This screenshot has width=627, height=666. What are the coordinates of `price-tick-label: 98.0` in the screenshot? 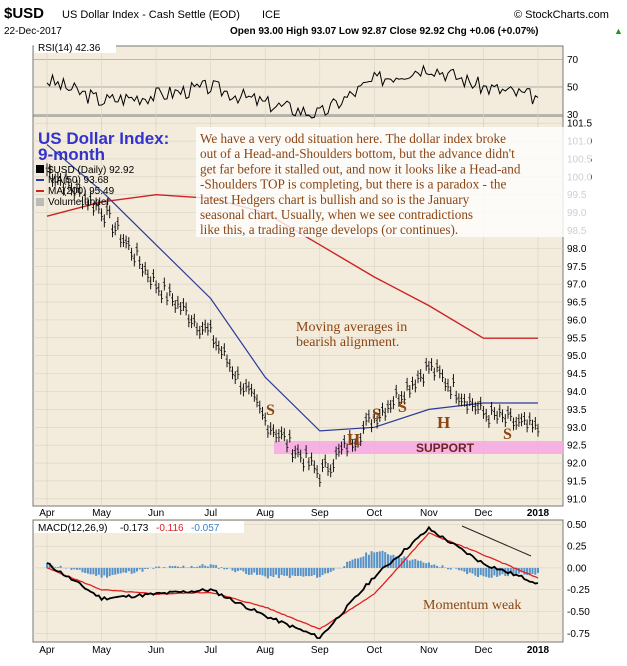 It's located at (577, 249).